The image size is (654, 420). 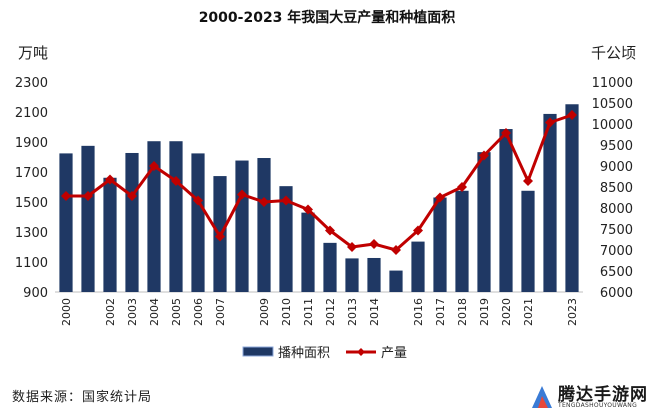 What do you see at coordinates (550, 122) in the screenshot?
I see `point-2022` at bounding box center [550, 122].